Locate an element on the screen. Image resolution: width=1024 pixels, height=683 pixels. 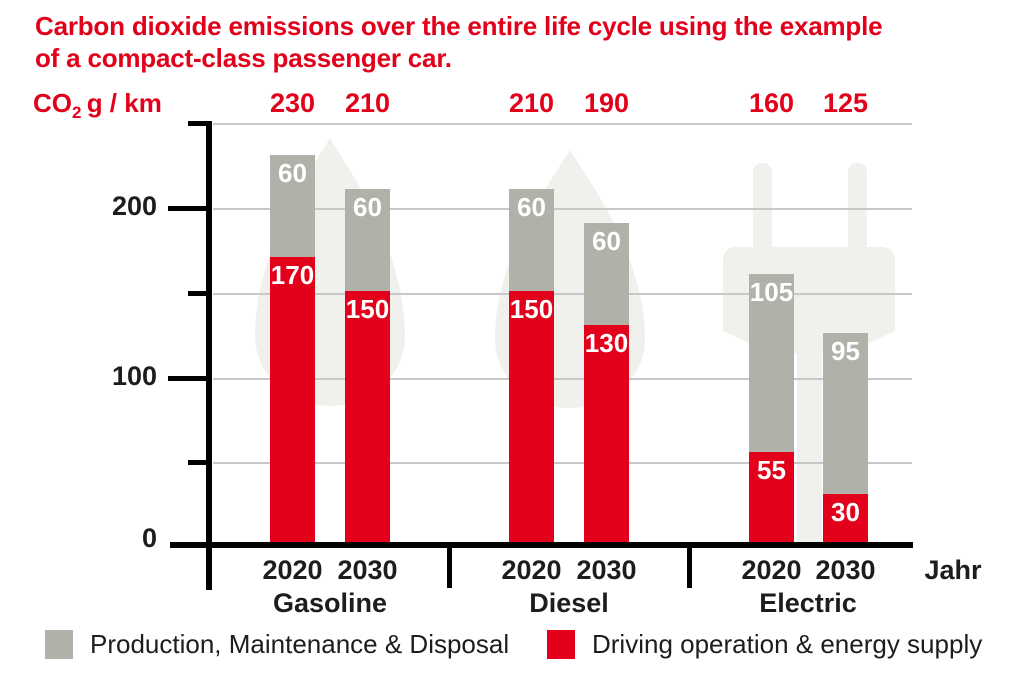
legend-label-driving: Driving operation & energy supply is located at coordinates (787, 644).